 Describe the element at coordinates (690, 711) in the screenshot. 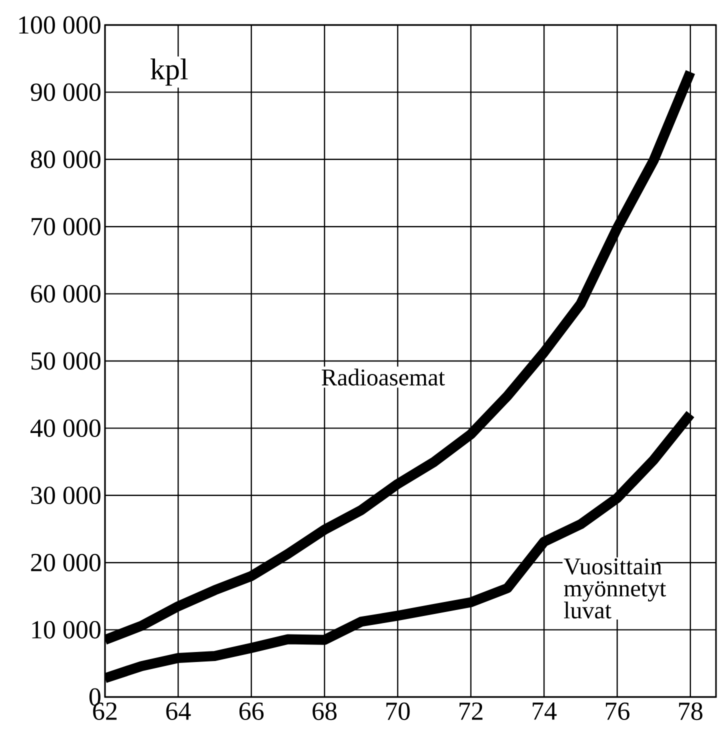

I see `x-tick-label: 78` at that location.